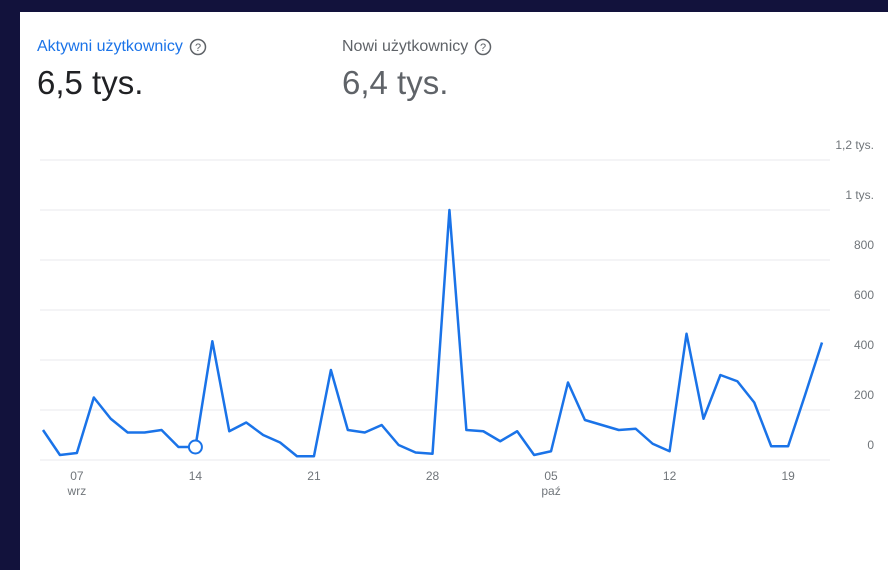  What do you see at coordinates (870, 445) in the screenshot?
I see `y-tick-label: 0` at bounding box center [870, 445].